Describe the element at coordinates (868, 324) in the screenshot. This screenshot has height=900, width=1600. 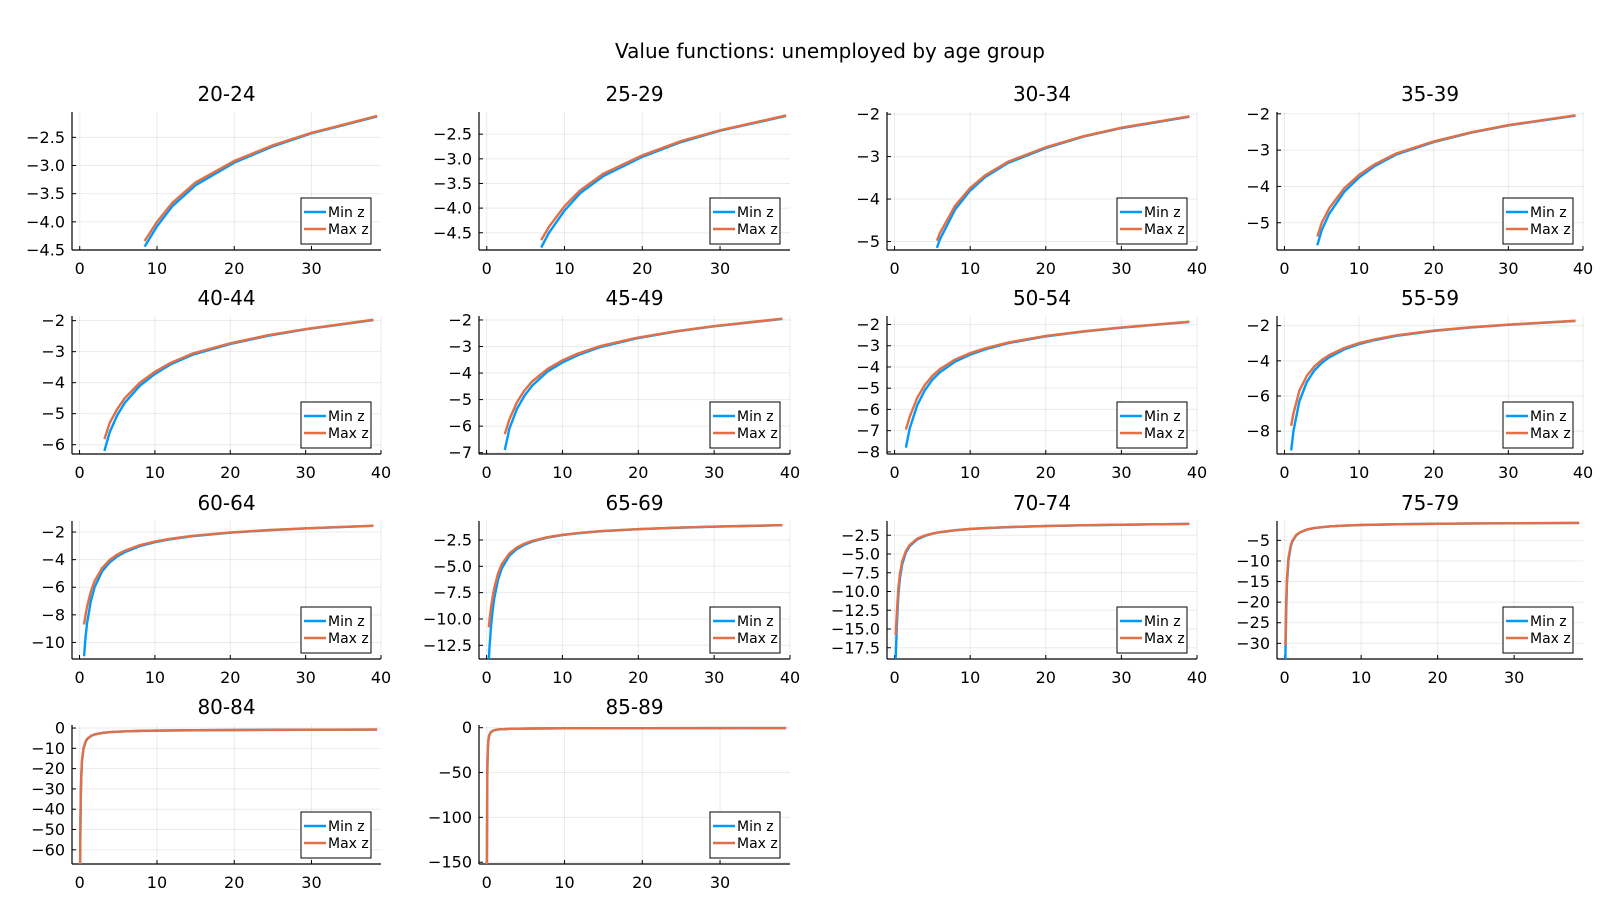
I see `y-tick-label: −2` at that location.